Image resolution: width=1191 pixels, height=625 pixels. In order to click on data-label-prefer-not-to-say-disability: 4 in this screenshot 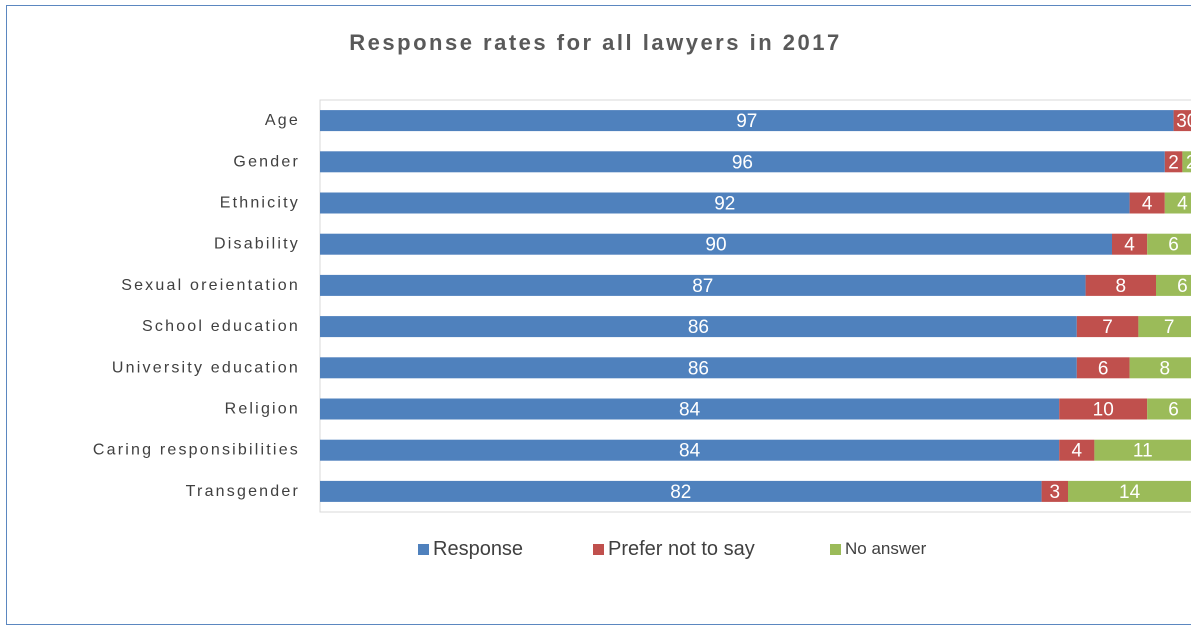, I will do `click(1129, 245)`.